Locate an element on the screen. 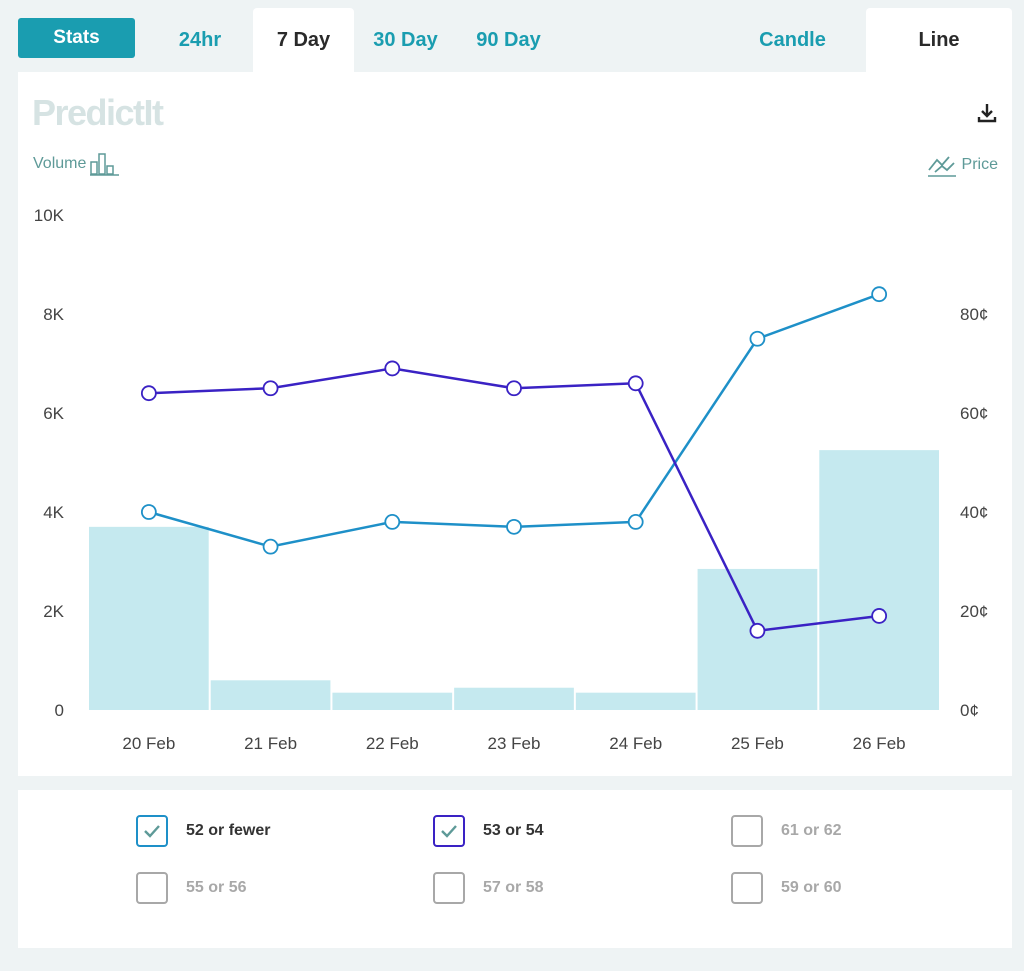 The height and width of the screenshot is (971, 1024). line-chart-icon is located at coordinates (941, 166).